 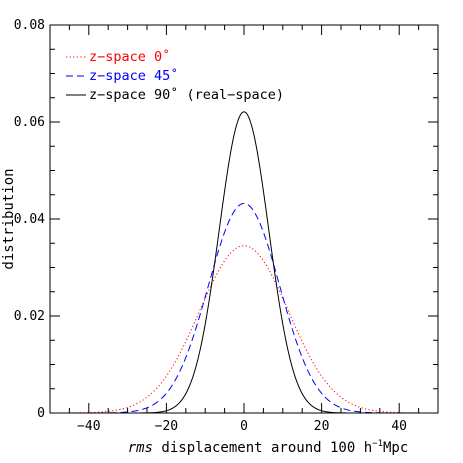 I want to click on x-axis-label-italic: rms, so click(x=140, y=448).